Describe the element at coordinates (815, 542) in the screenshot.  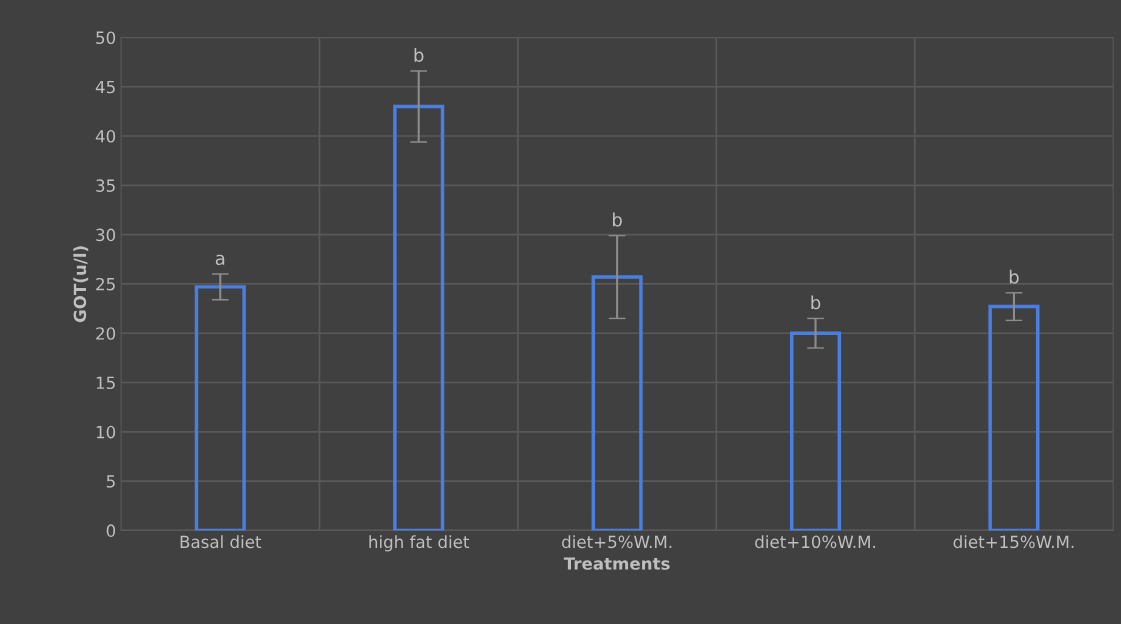
I see `x-tick-label: diet+10%W.M.` at that location.